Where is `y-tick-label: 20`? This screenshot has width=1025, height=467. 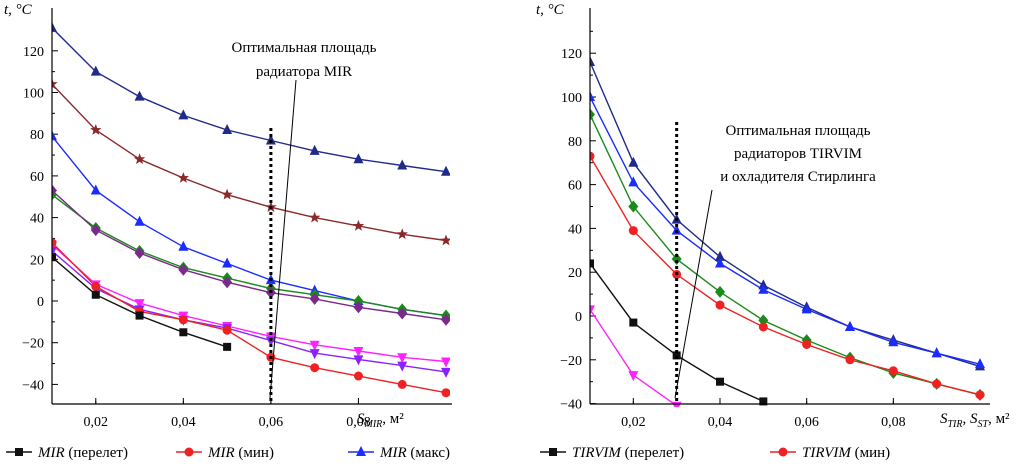 y-tick-label: 20 is located at coordinates (575, 273).